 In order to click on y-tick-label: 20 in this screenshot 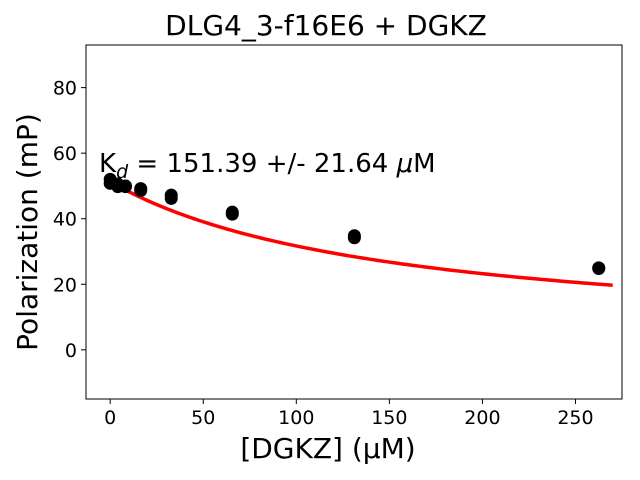, I will do `click(65, 285)`.